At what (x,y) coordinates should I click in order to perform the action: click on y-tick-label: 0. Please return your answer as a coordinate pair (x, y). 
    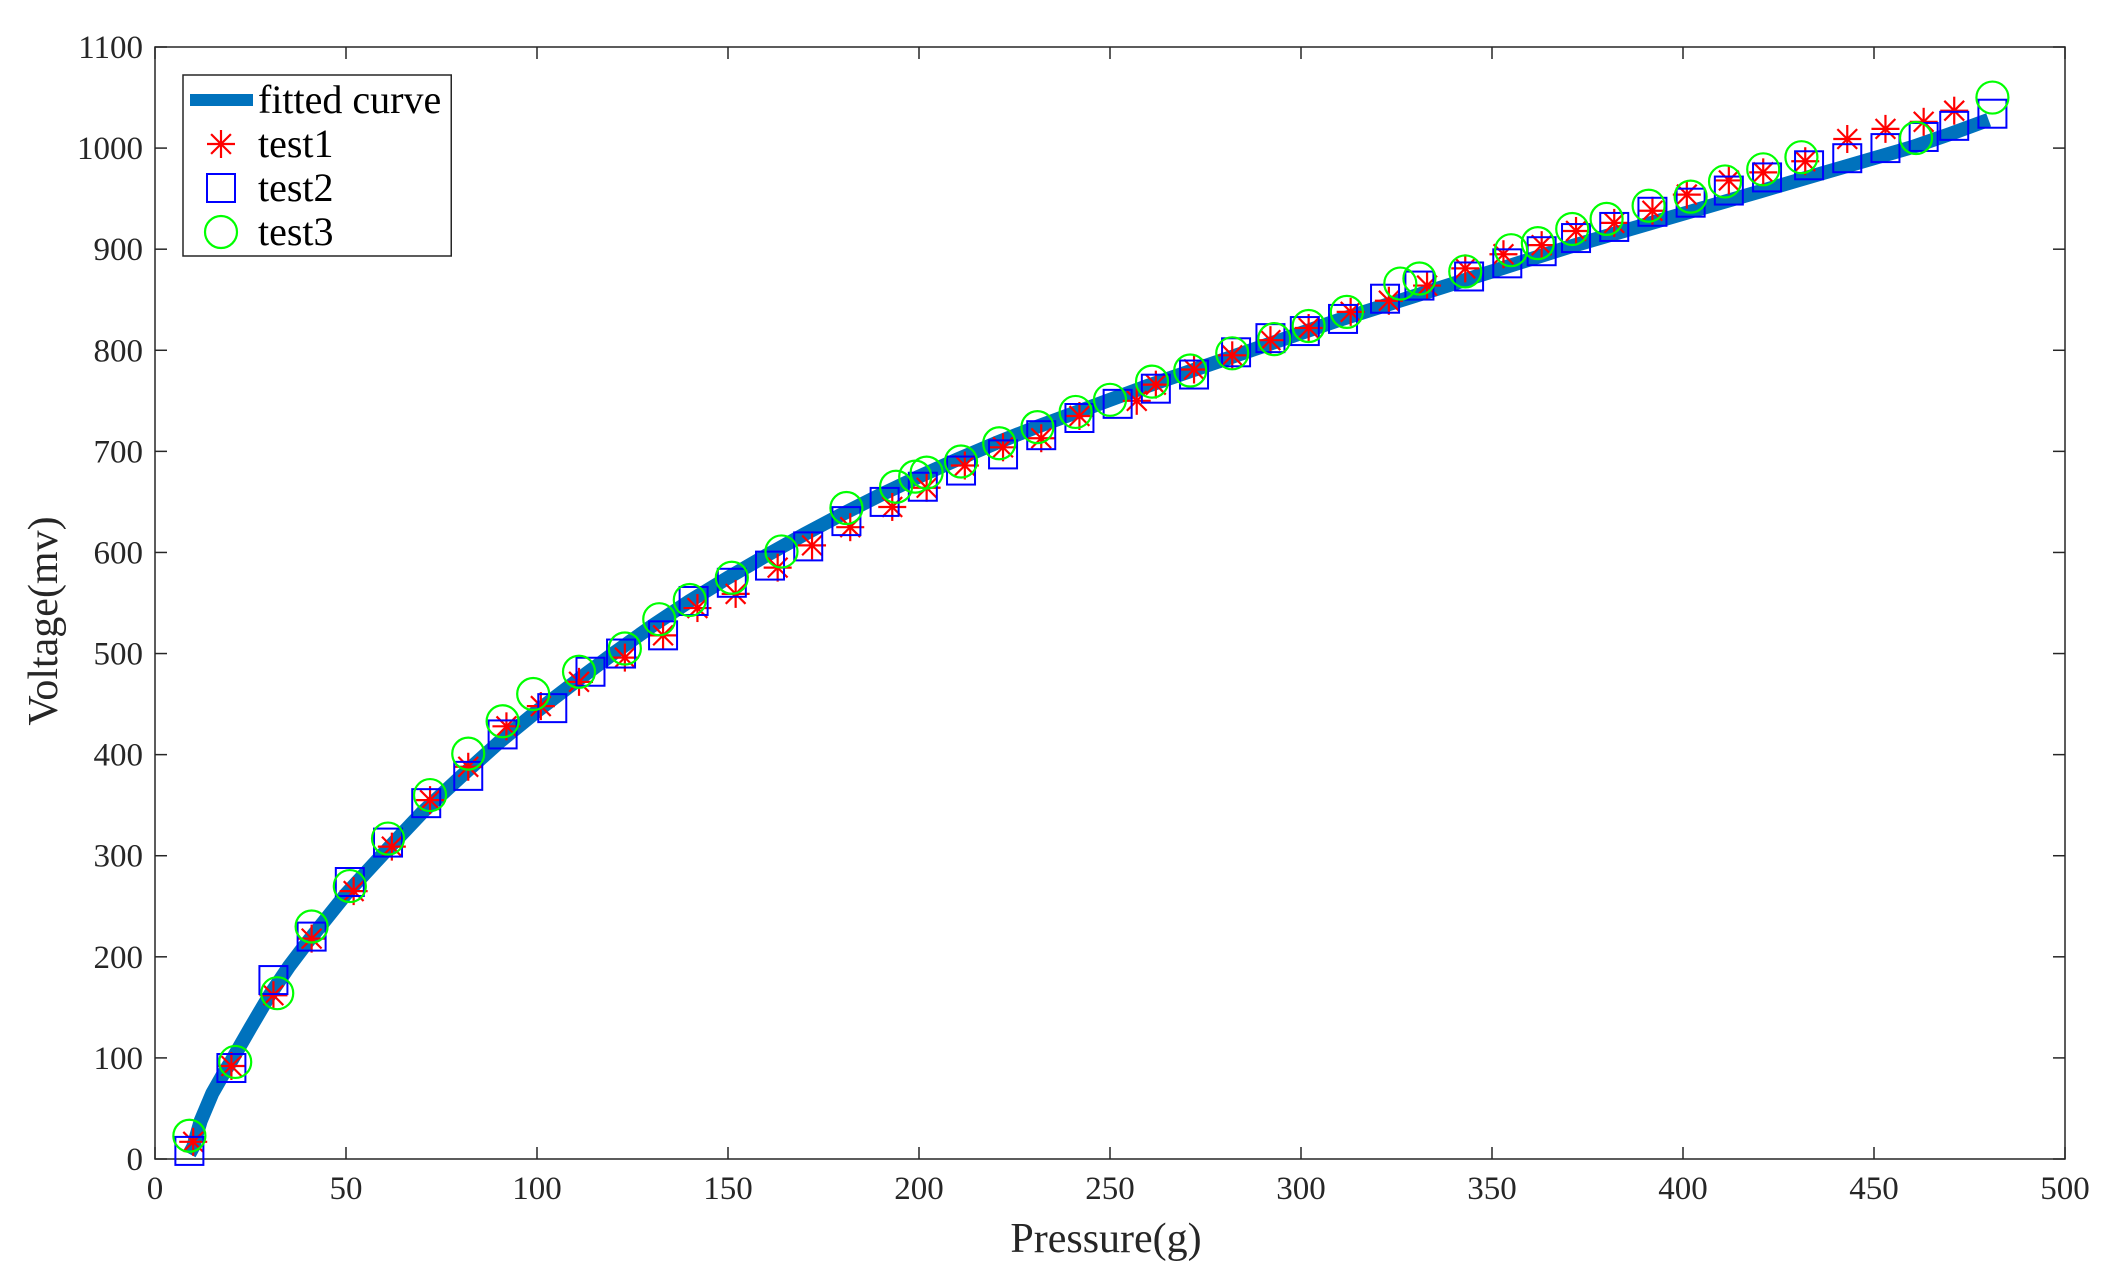
    Looking at the image, I should click on (135, 1160).